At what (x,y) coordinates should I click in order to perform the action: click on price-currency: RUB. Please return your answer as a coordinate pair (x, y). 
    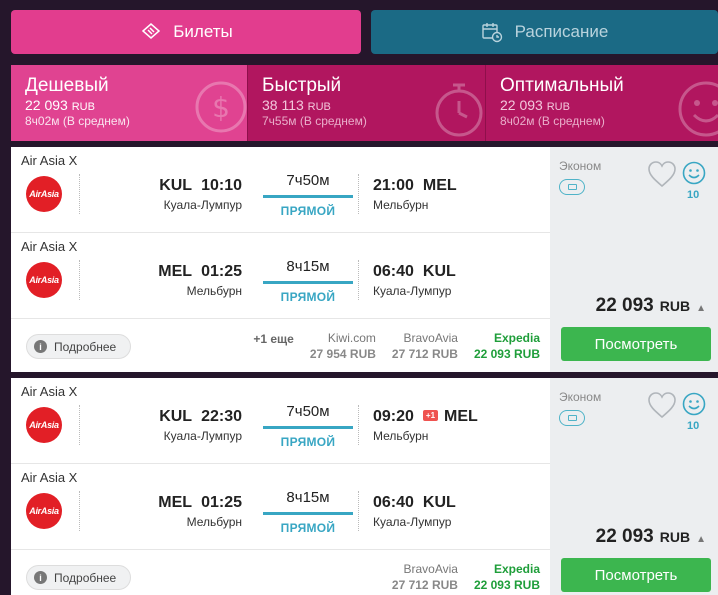
    Looking at the image, I should click on (675, 537).